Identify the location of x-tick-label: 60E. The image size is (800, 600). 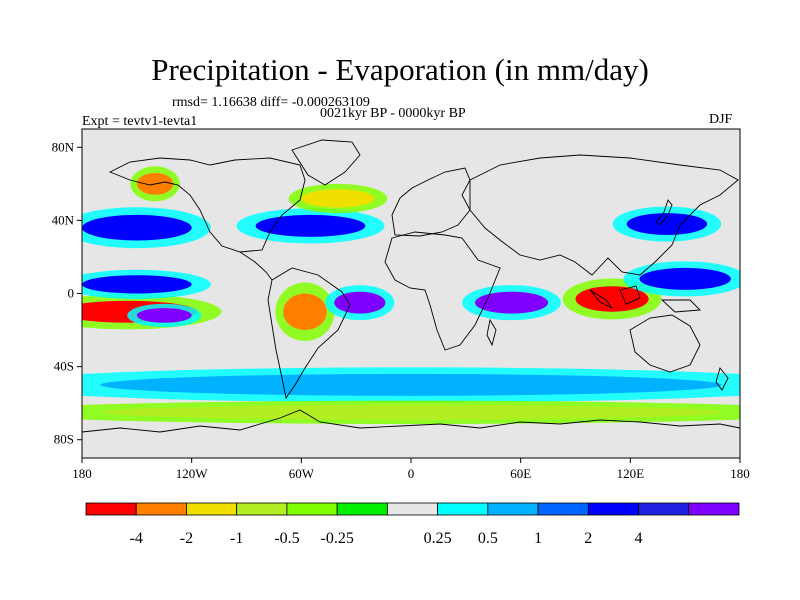
(520, 473).